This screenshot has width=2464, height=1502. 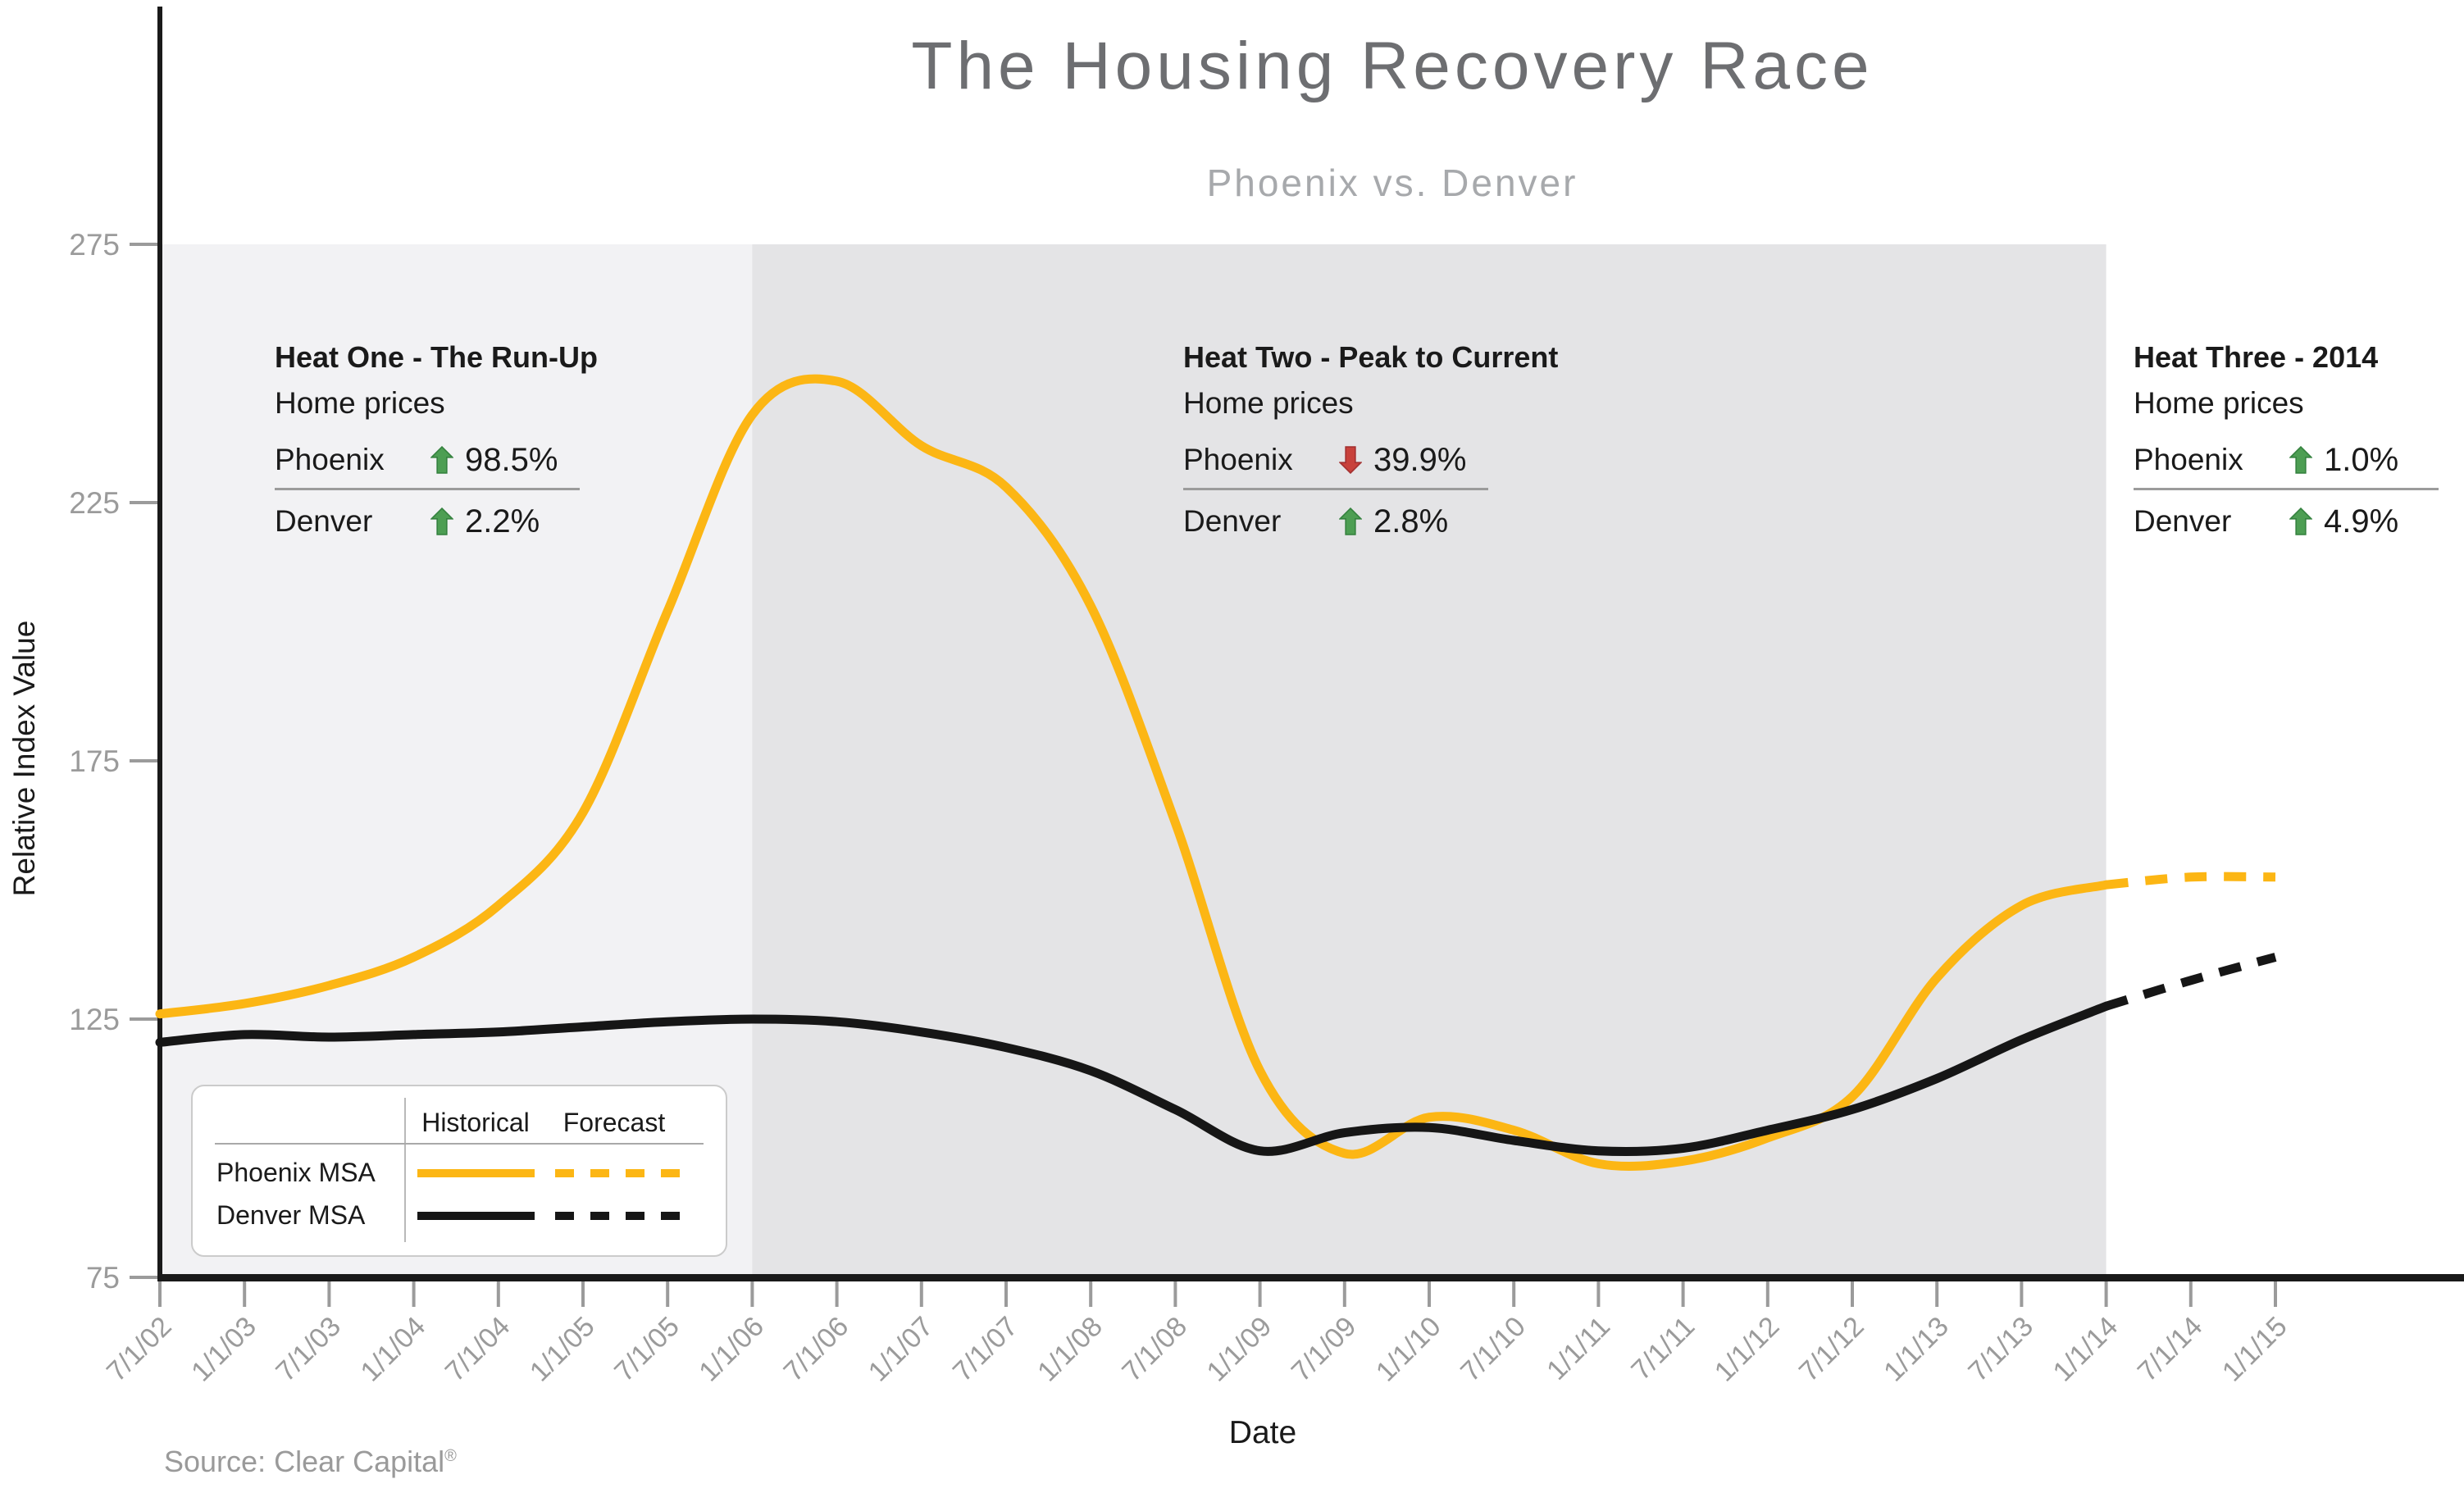 I want to click on phoenix-msa-forecast-line, so click(x=2191, y=881).